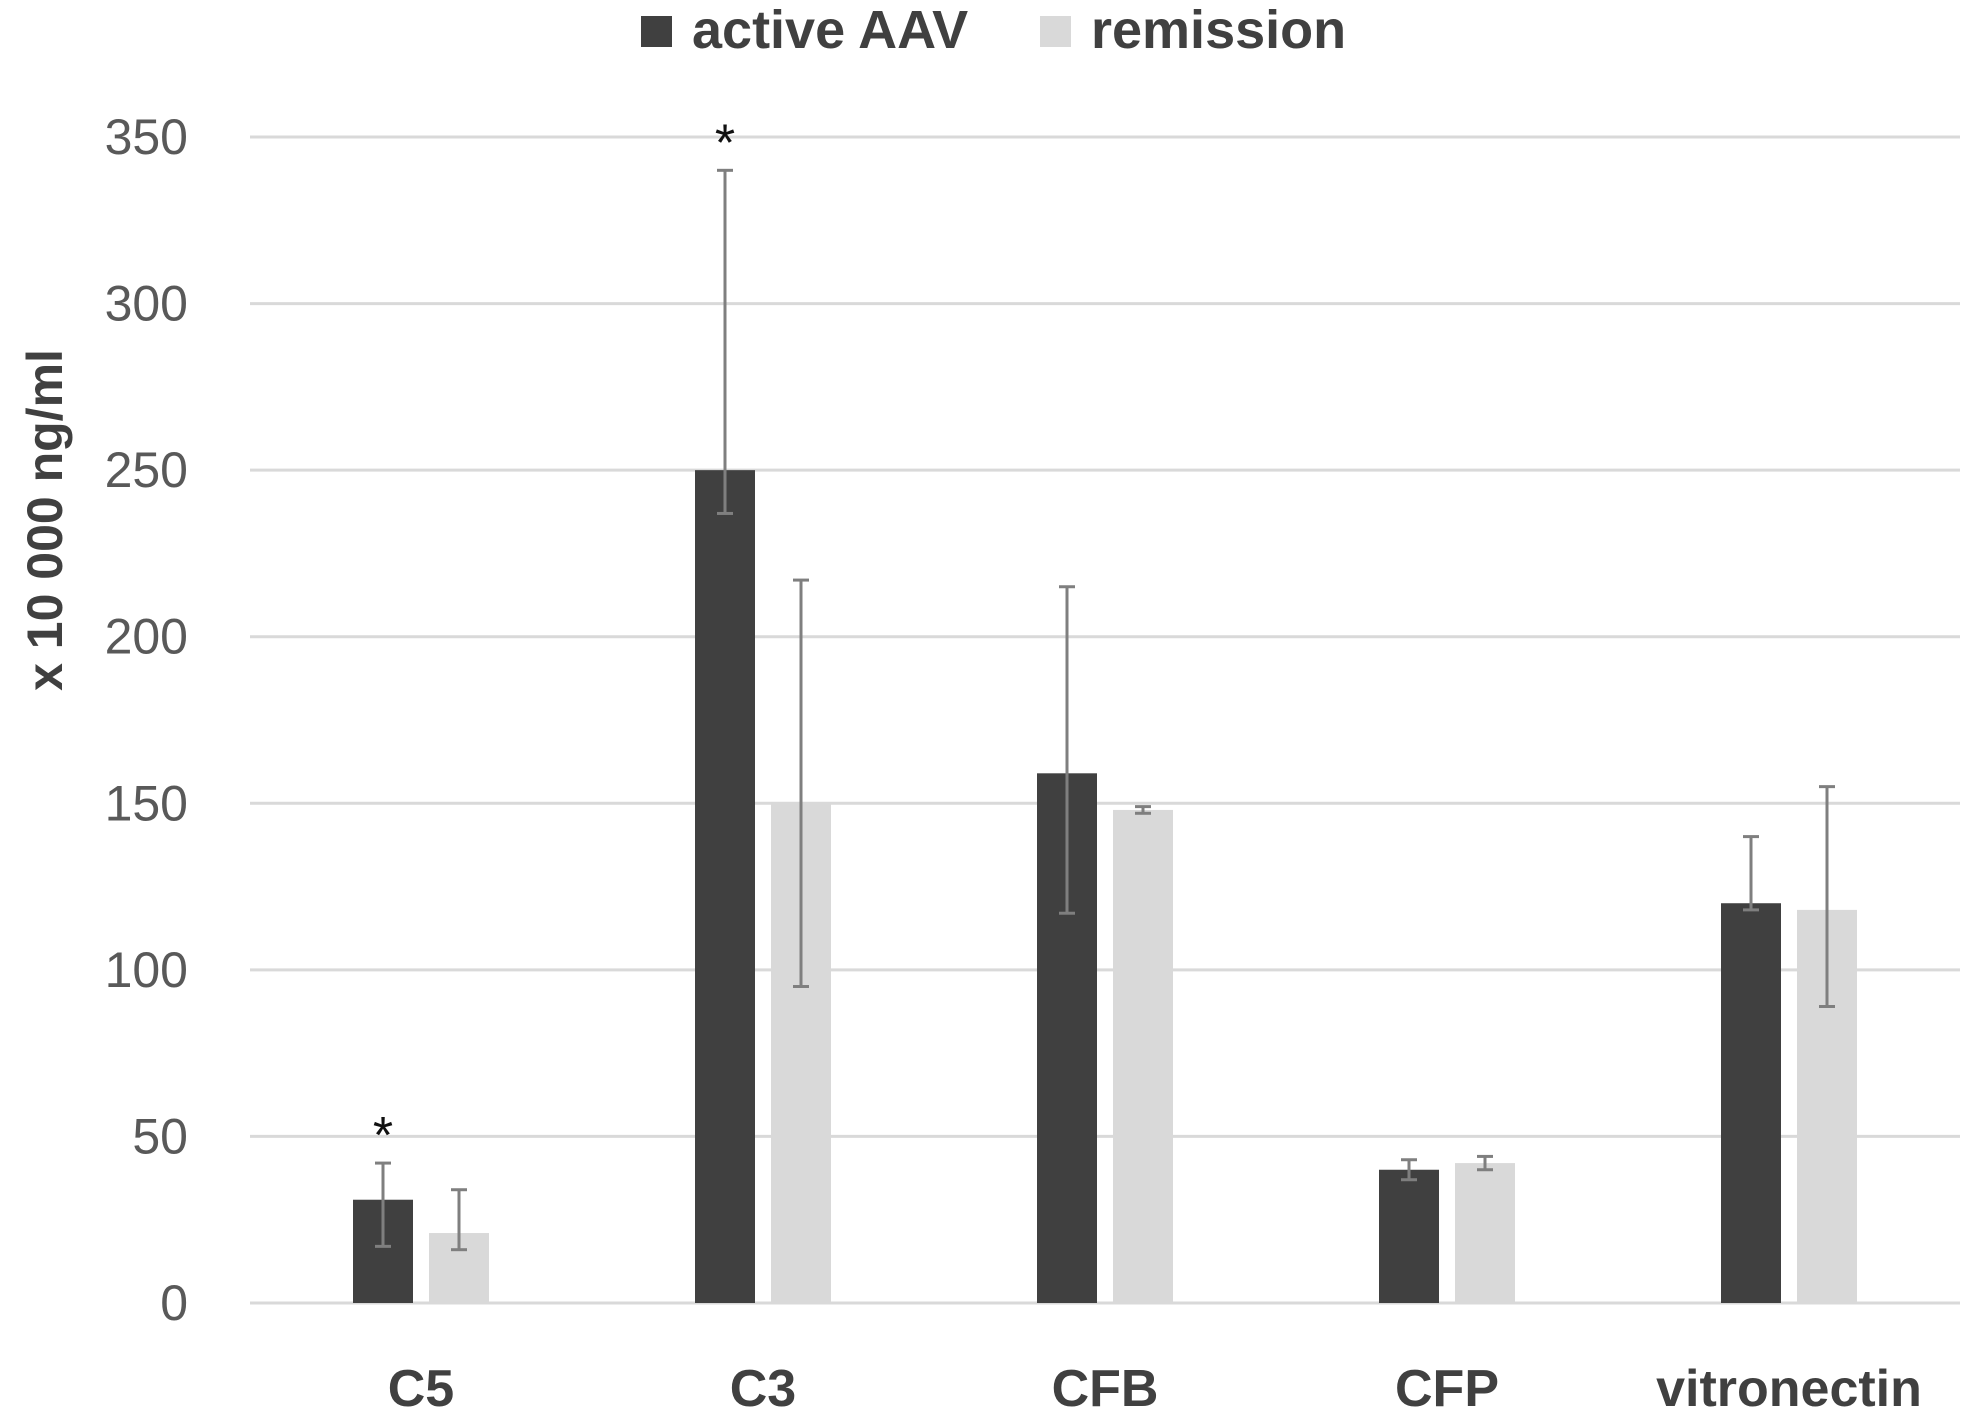 The image size is (1983, 1419). What do you see at coordinates (146, 803) in the screenshot?
I see `y-tick-label: 150` at bounding box center [146, 803].